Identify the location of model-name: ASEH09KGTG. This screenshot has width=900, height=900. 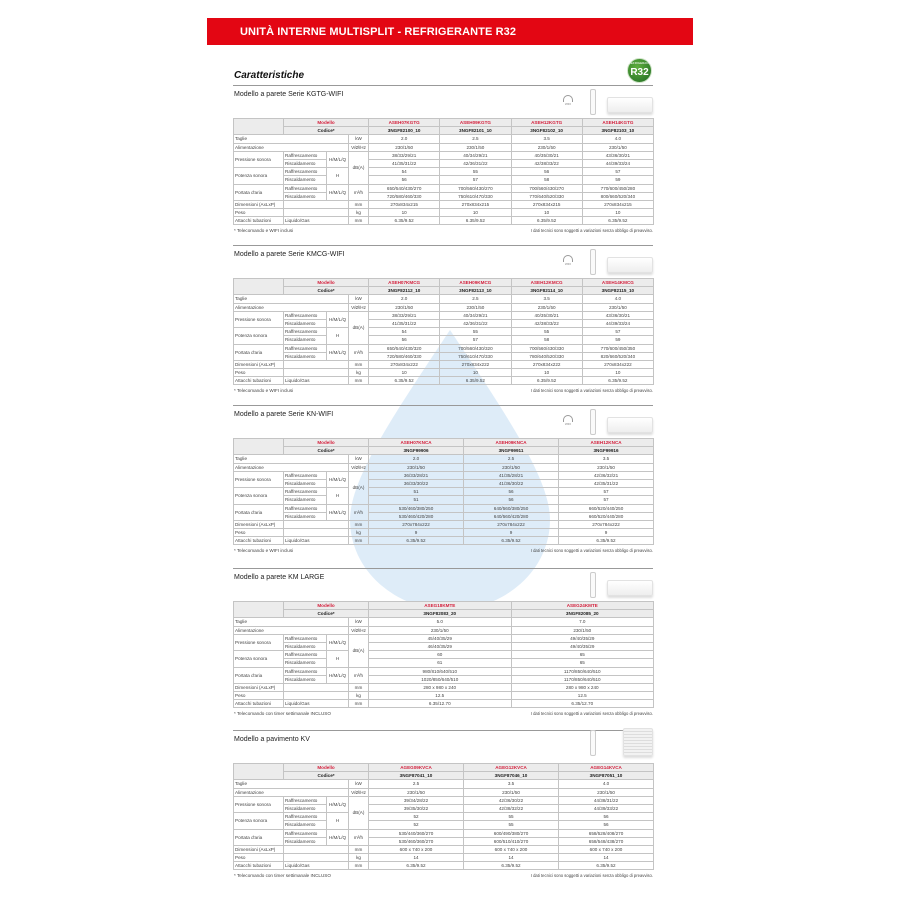
(475, 122).